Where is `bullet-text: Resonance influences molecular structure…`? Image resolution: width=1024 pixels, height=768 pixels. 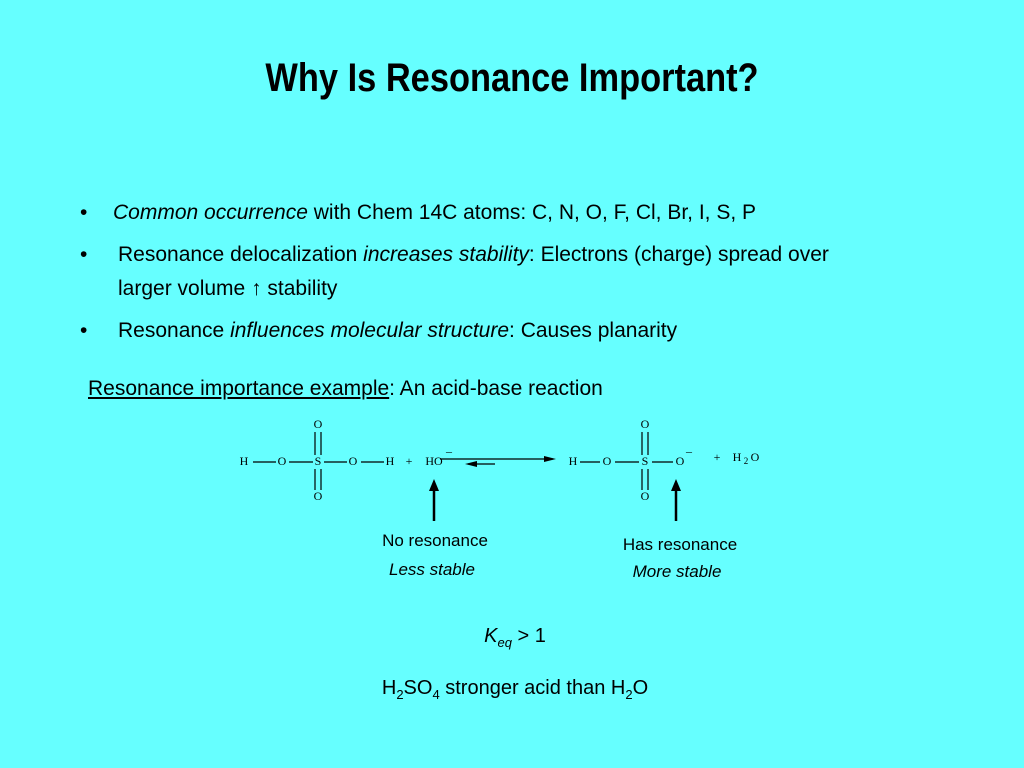
bullet-text: Resonance influences molecular structure… is located at coordinates (397, 331).